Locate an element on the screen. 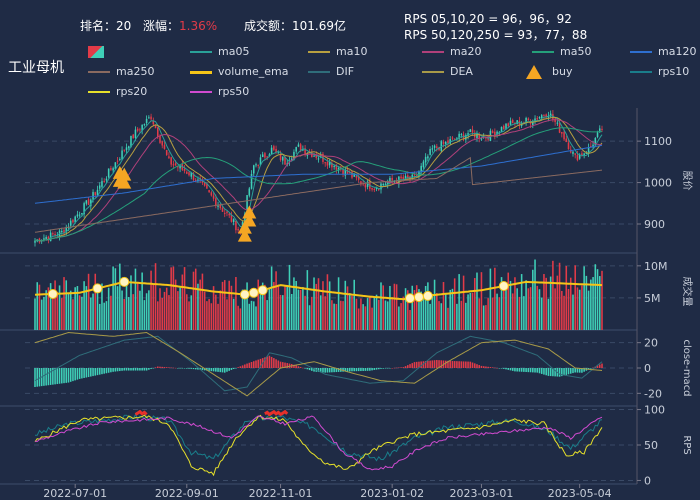 This screenshot has width=700, height=500. y-axis-label: RPS is located at coordinates (686, 444).